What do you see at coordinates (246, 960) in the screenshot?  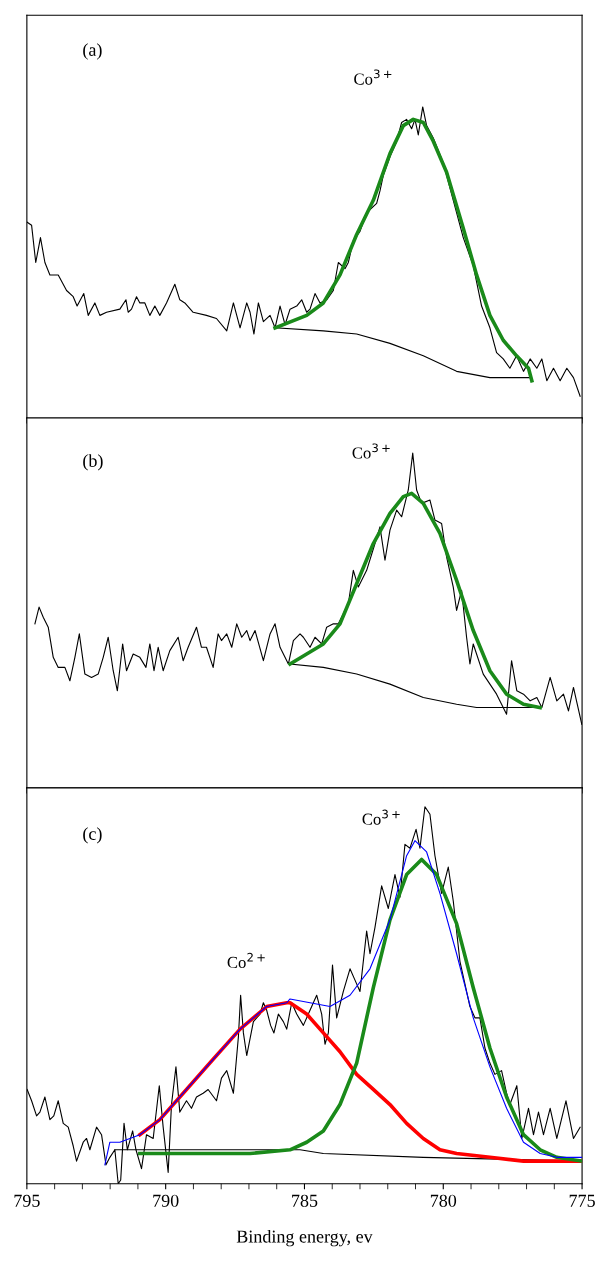 I see `annotation: Co$^{2+}$` at bounding box center [246, 960].